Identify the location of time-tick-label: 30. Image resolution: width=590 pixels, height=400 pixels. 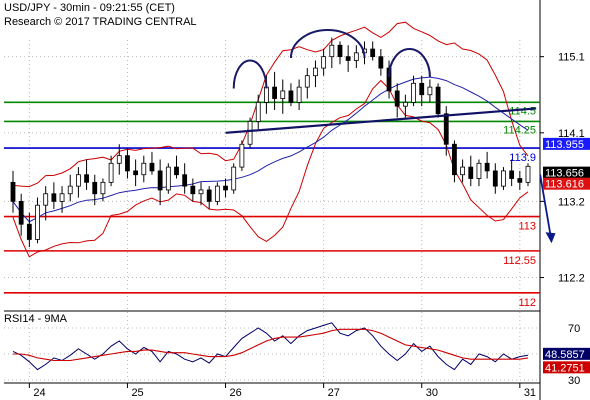
(432, 393).